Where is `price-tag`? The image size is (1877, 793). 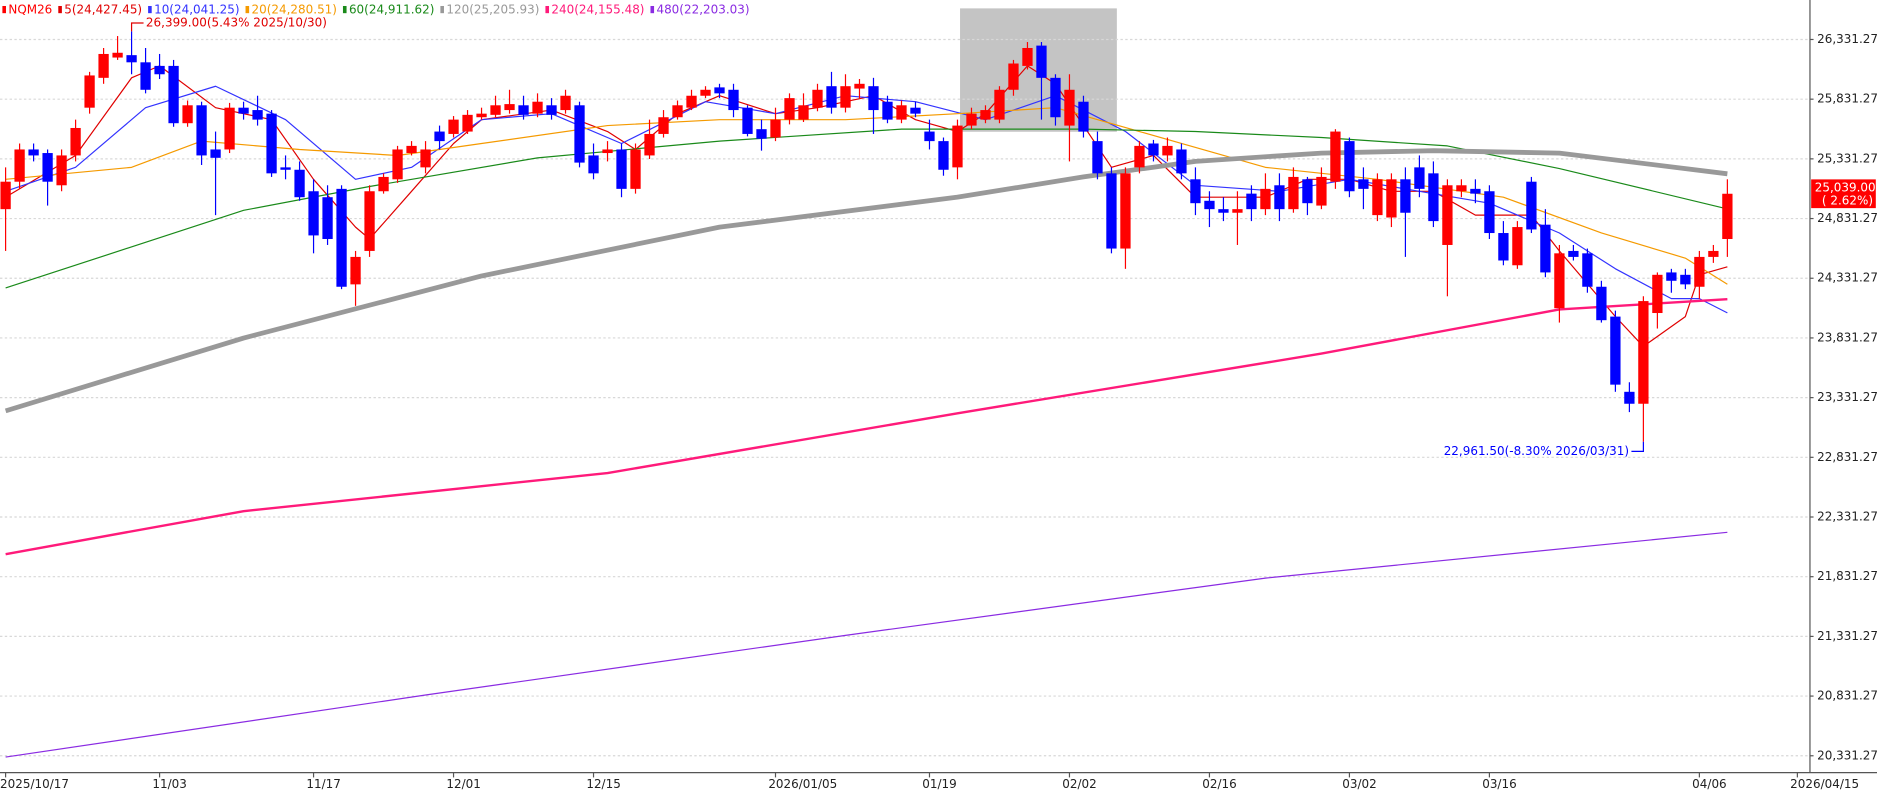 price-tag is located at coordinates (1843, 194).